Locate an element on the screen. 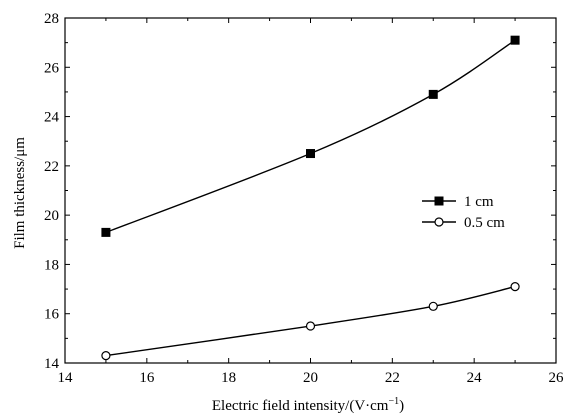 The height and width of the screenshot is (416, 567). x-tick-label: 22 is located at coordinates (392, 378).